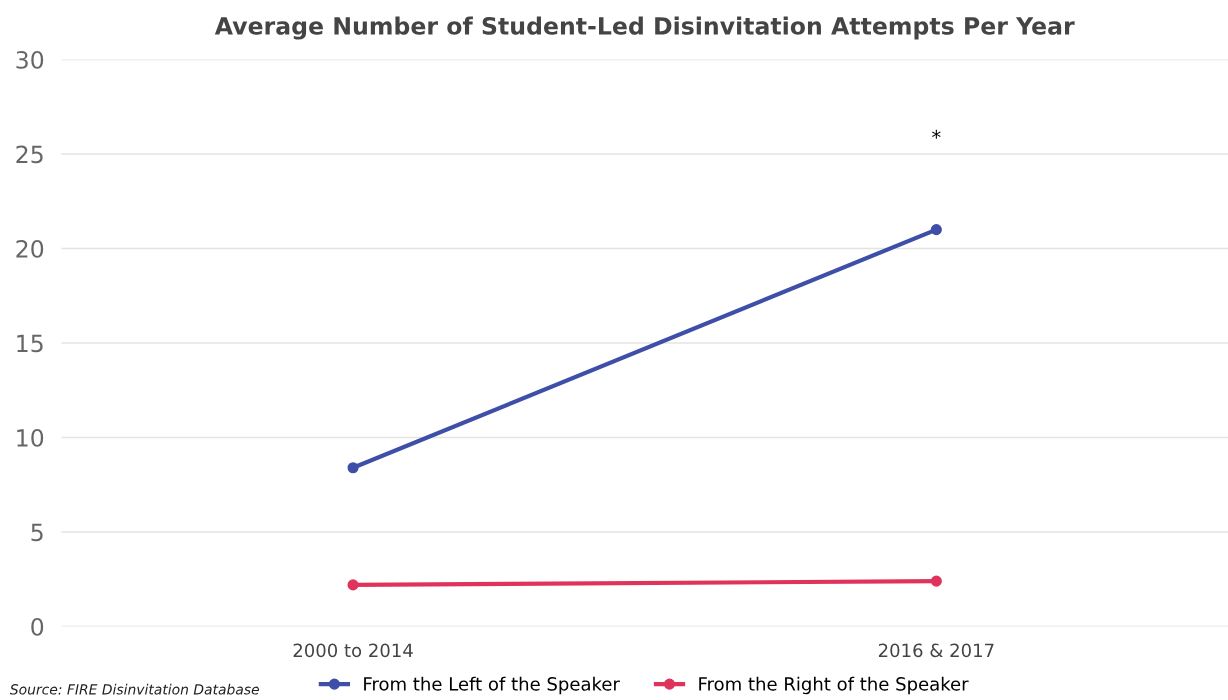 This screenshot has height=700, width=1228. Describe the element at coordinates (37, 626) in the screenshot. I see `y-tick-label: 0` at that location.